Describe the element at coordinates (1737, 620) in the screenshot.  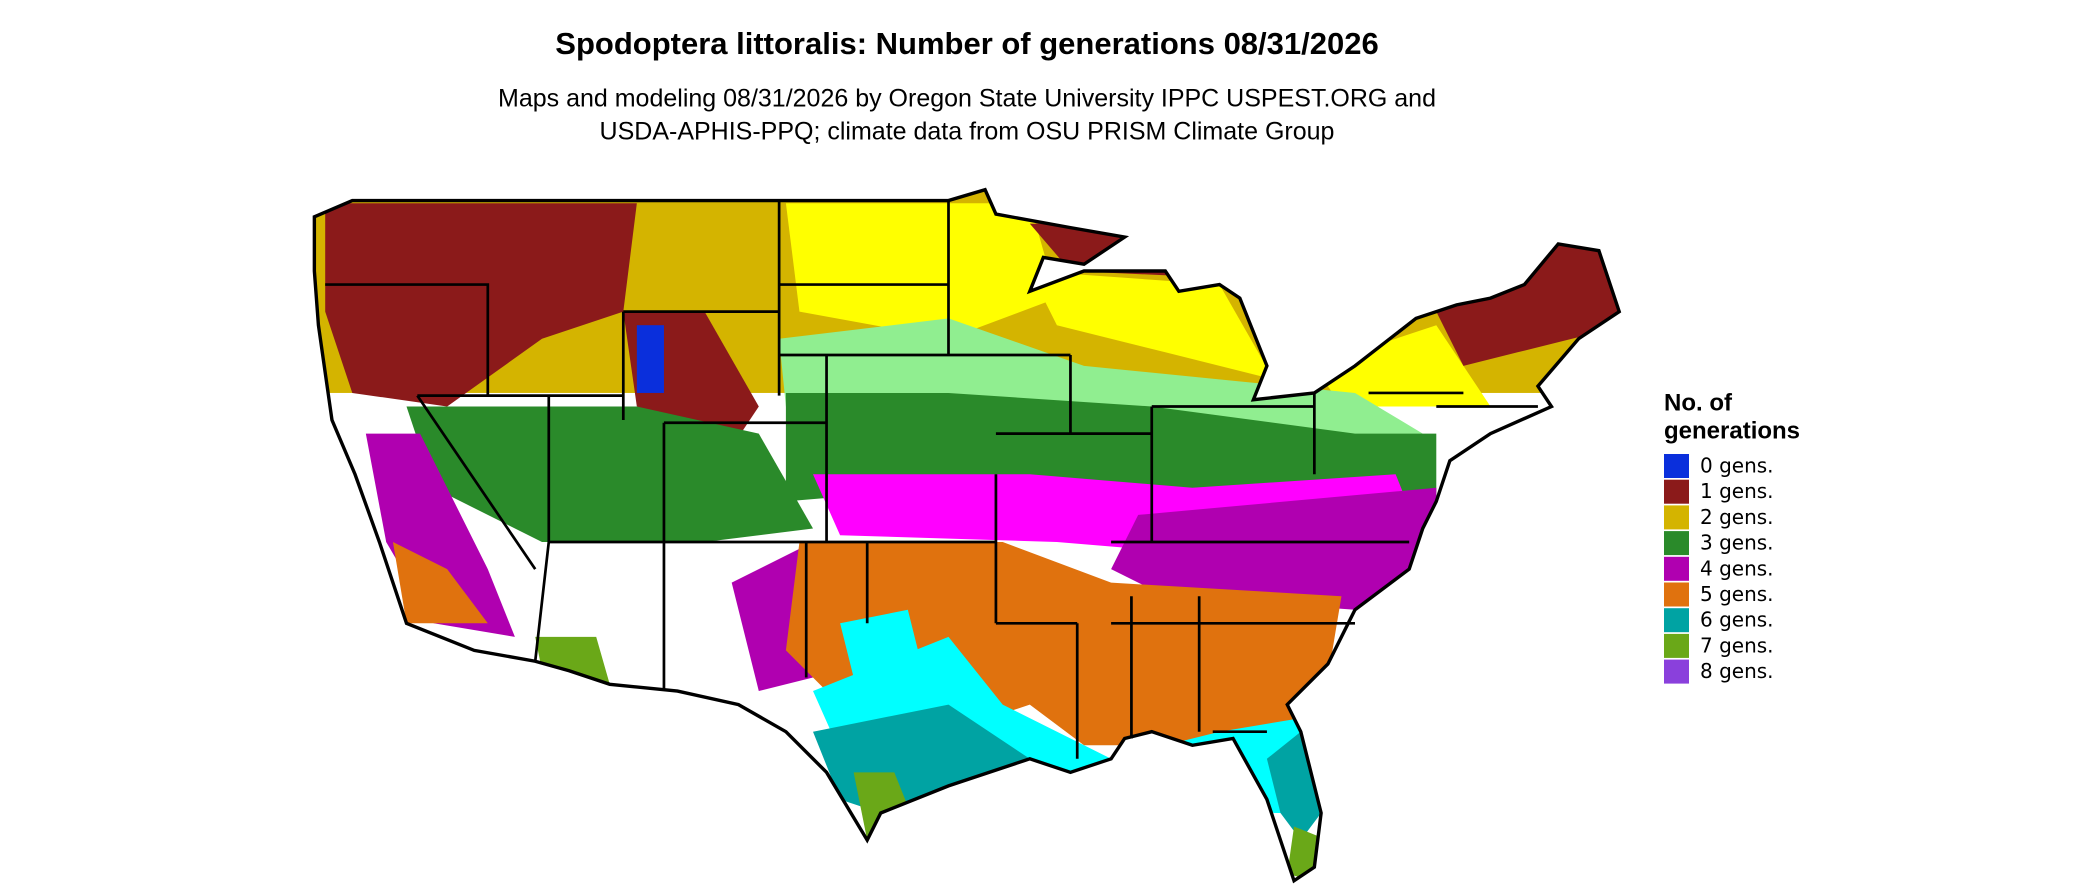
I see `legend-label: 6 gens.` at that location.